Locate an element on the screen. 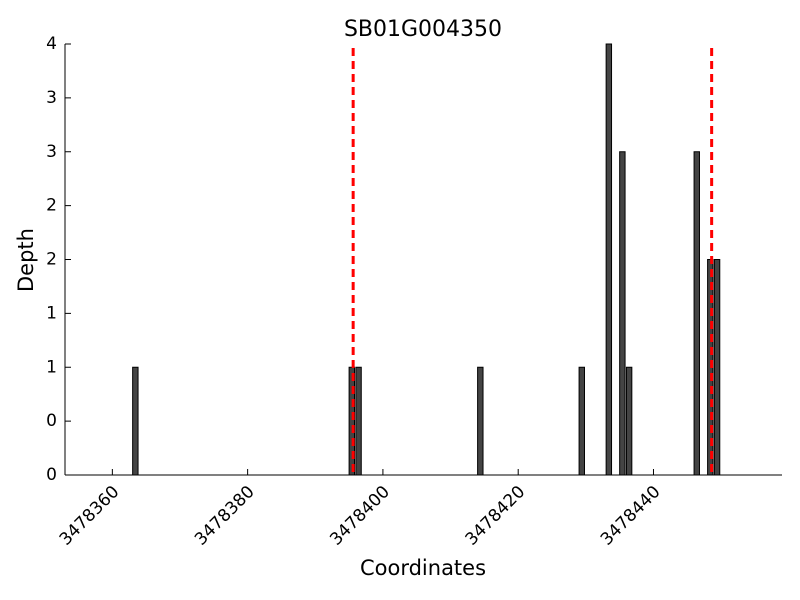 This screenshot has height=600, width=800. x-tick-label: 3478360 is located at coordinates (90, 516).